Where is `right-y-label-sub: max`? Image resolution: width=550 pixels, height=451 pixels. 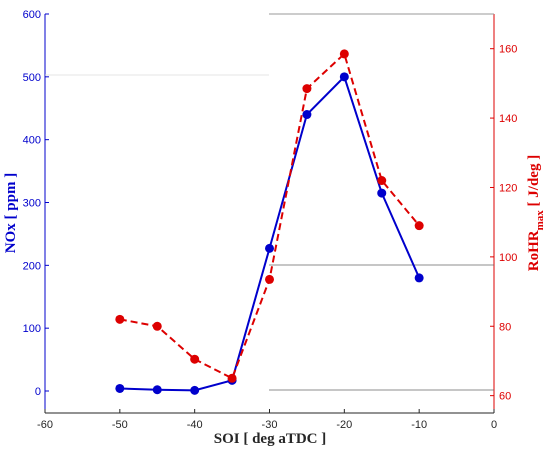
right-y-label-sub: max is located at coordinates (540, 220).